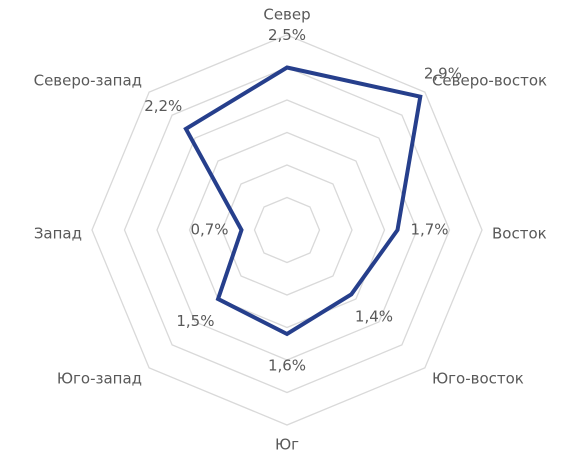 The height and width of the screenshot is (461, 573). I want to click on data-label: 1,6%, so click(287, 366).